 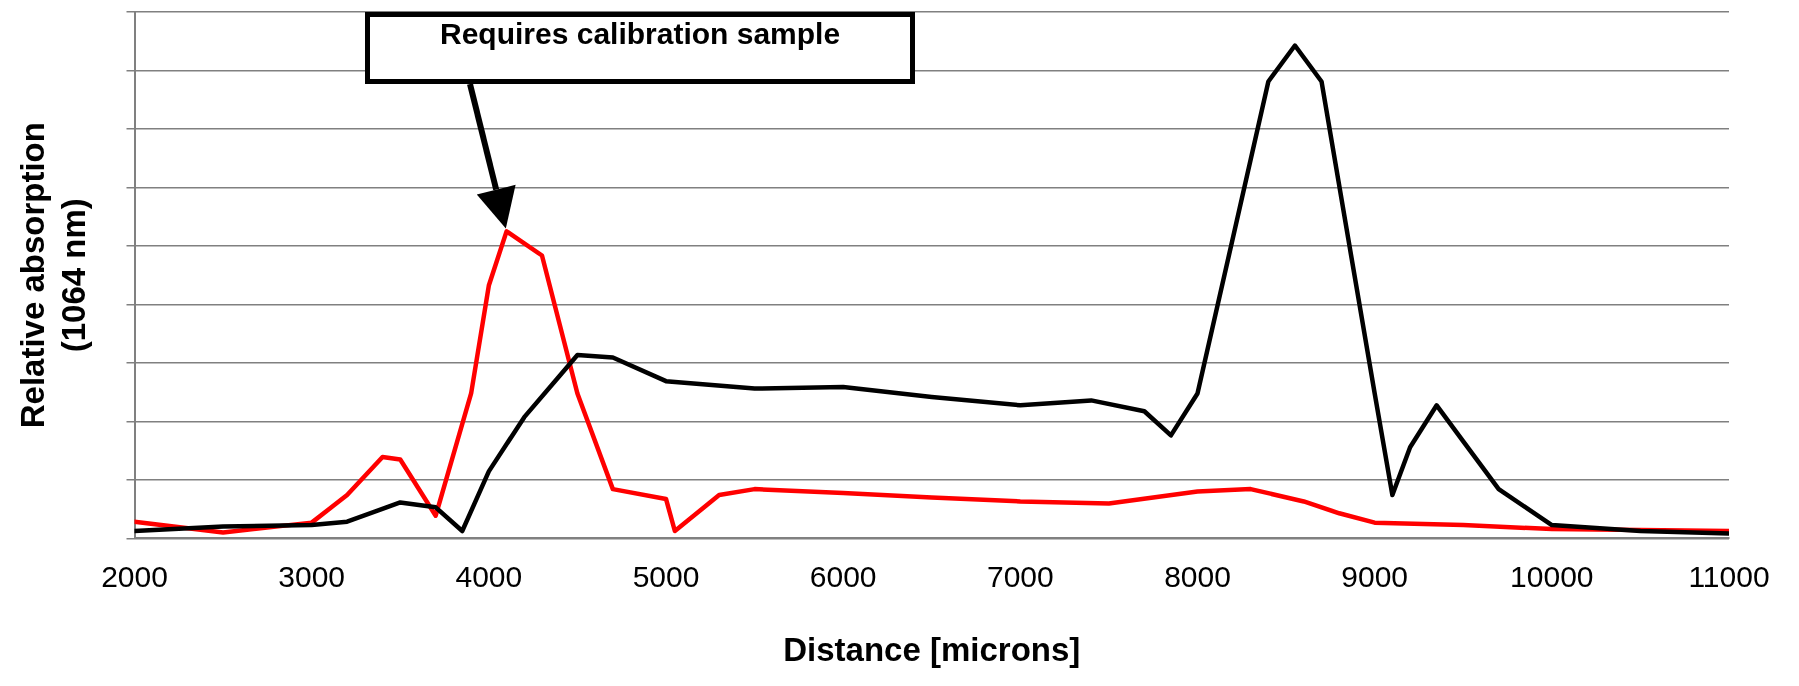 What do you see at coordinates (1197, 576) in the screenshot?
I see `x-tick-label: 8000` at bounding box center [1197, 576].